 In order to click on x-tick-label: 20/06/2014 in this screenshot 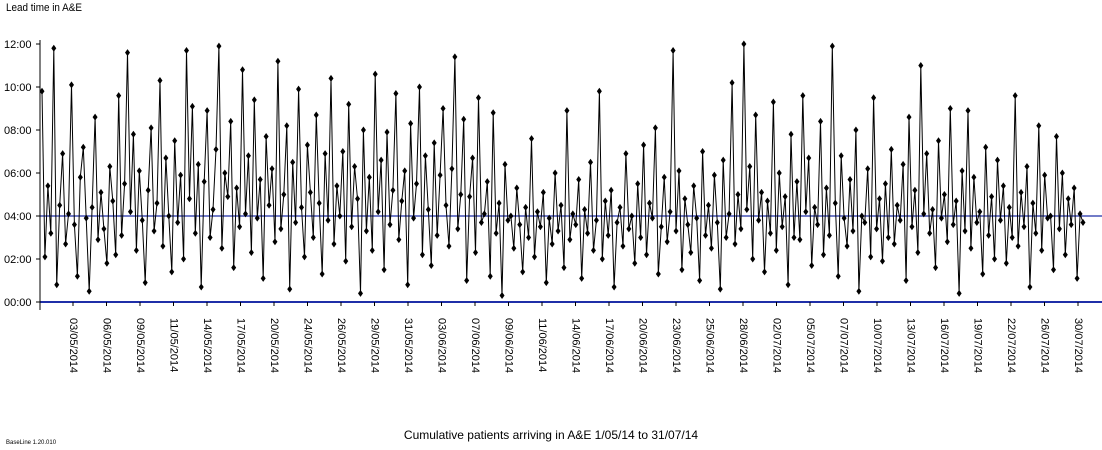, I will do `click(643, 345)`.